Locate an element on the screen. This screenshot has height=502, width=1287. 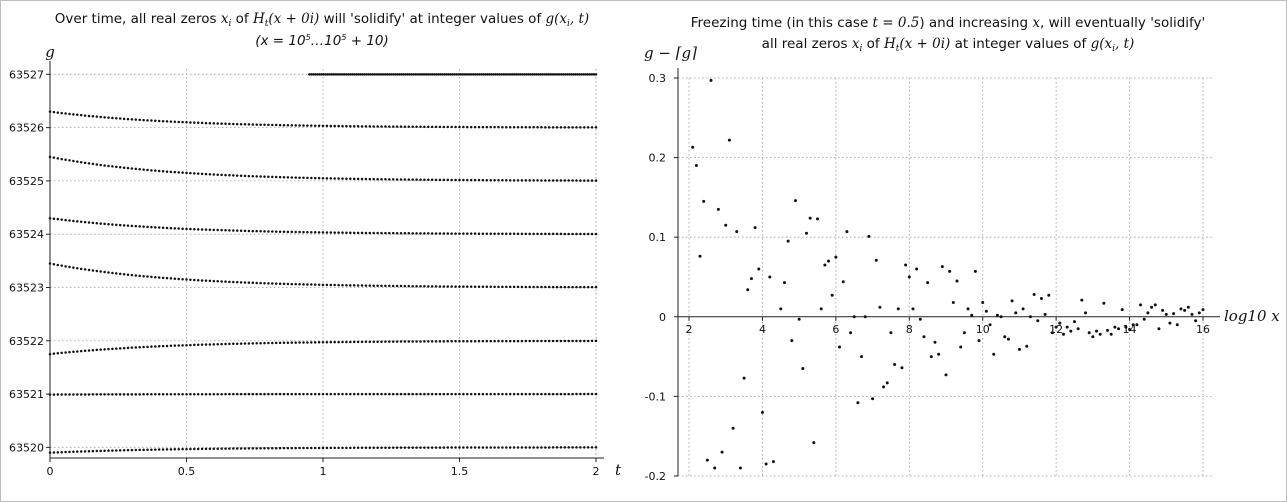
x-tick-label: 1.5 is located at coordinates (460, 471).